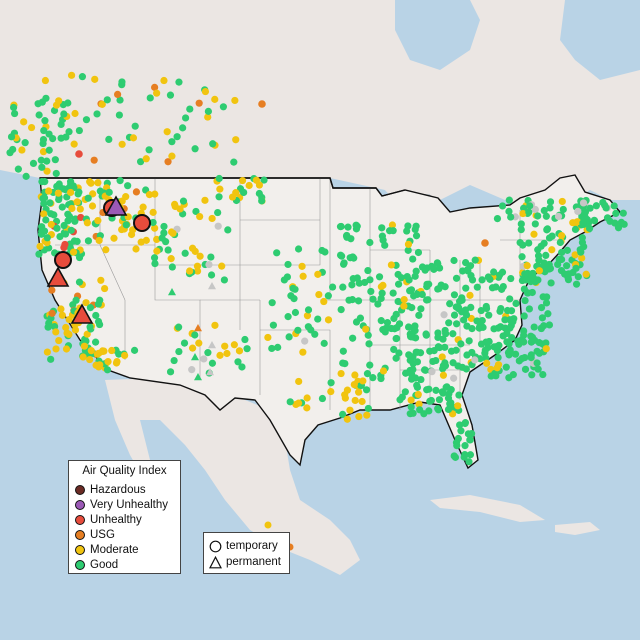  Describe the element at coordinates (114, 550) in the screenshot. I see `legend-label: Moderate` at that location.